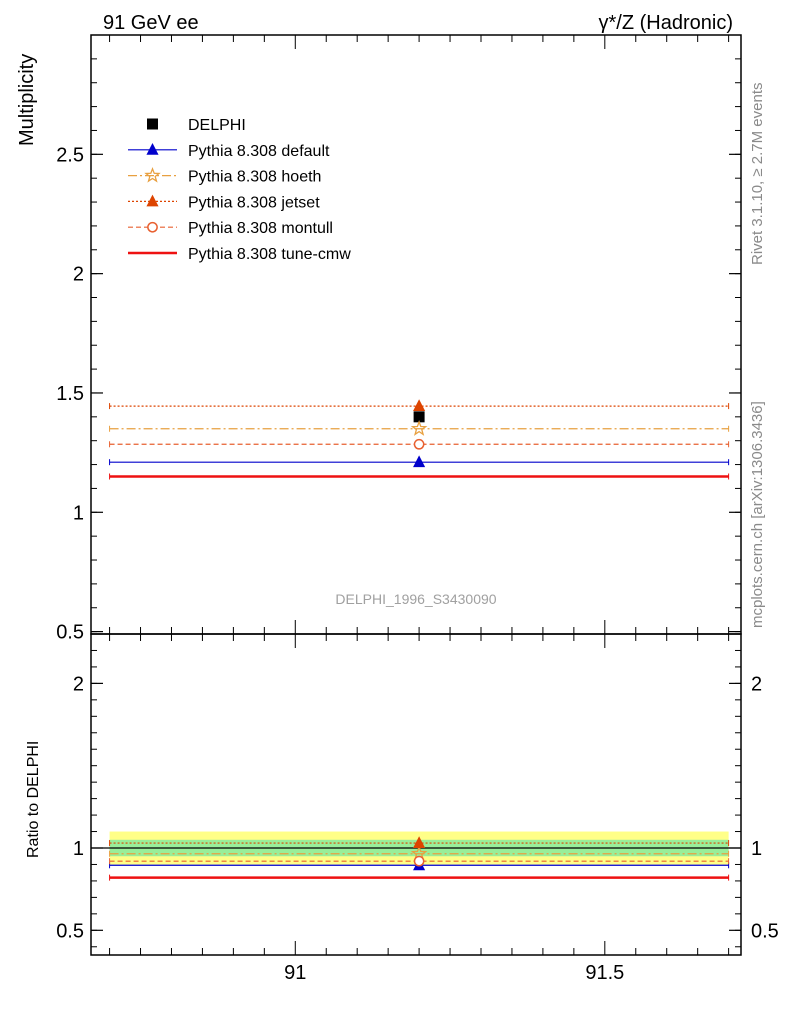  I want to click on y-tick-label-right: 0.5, so click(765, 931).